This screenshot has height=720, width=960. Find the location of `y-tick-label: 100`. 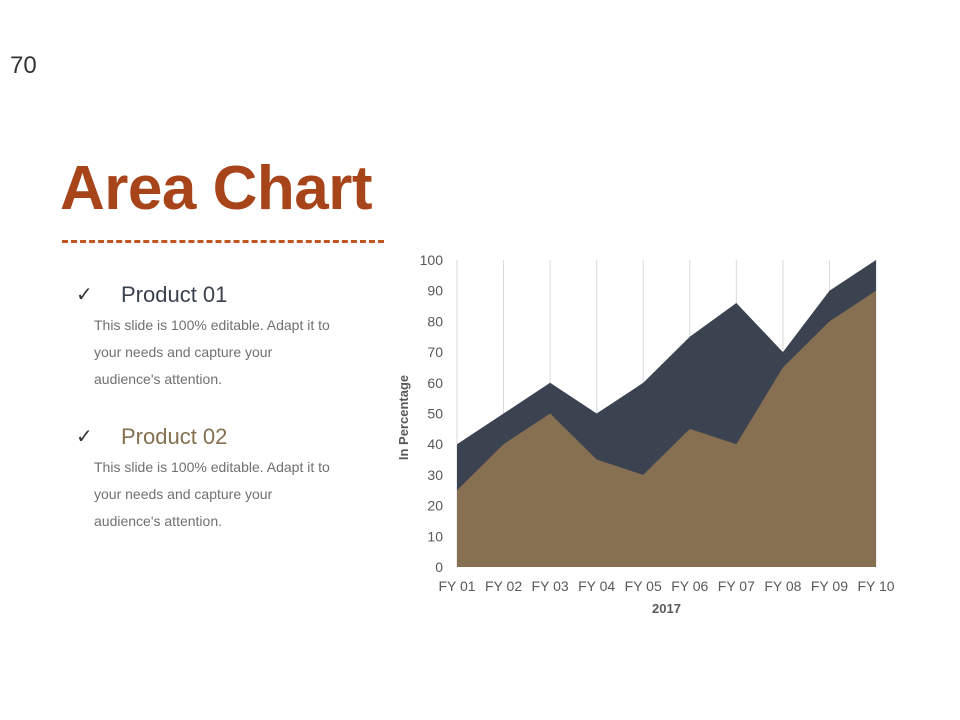

y-tick-label: 100 is located at coordinates (432, 260).